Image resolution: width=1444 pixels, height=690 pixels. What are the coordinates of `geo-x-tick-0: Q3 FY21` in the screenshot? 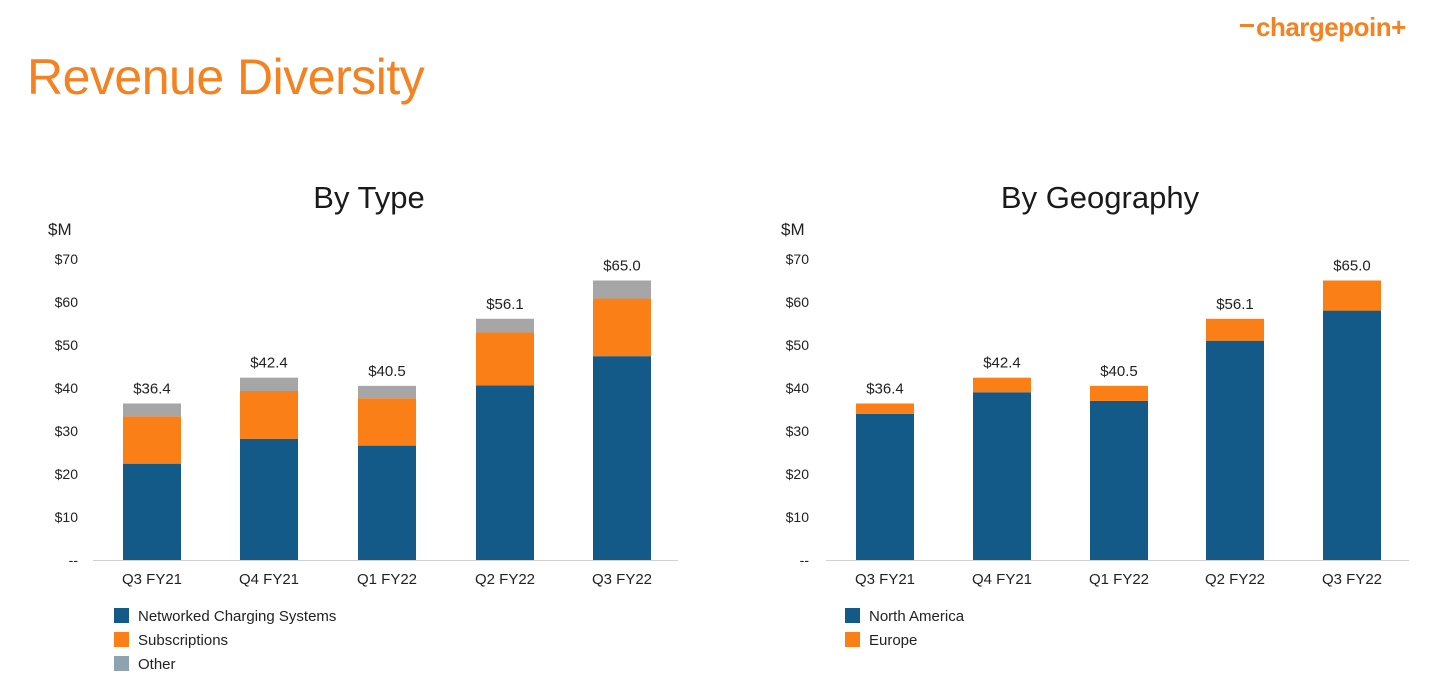 It's located at (885, 579).